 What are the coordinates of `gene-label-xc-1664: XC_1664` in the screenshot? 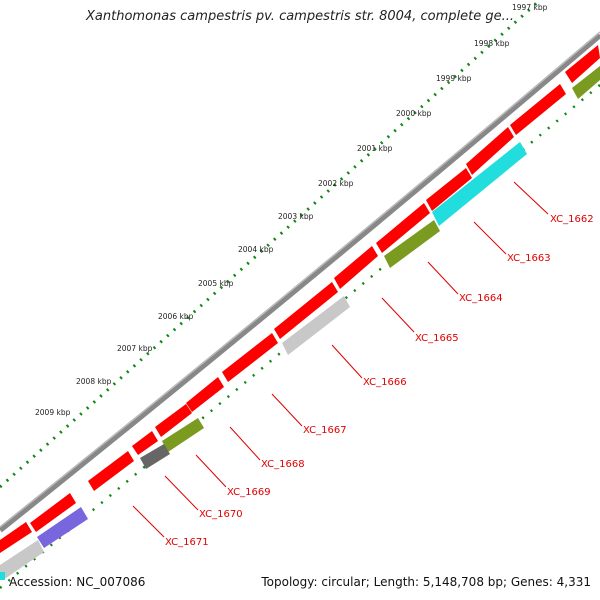 It's located at (481, 298).